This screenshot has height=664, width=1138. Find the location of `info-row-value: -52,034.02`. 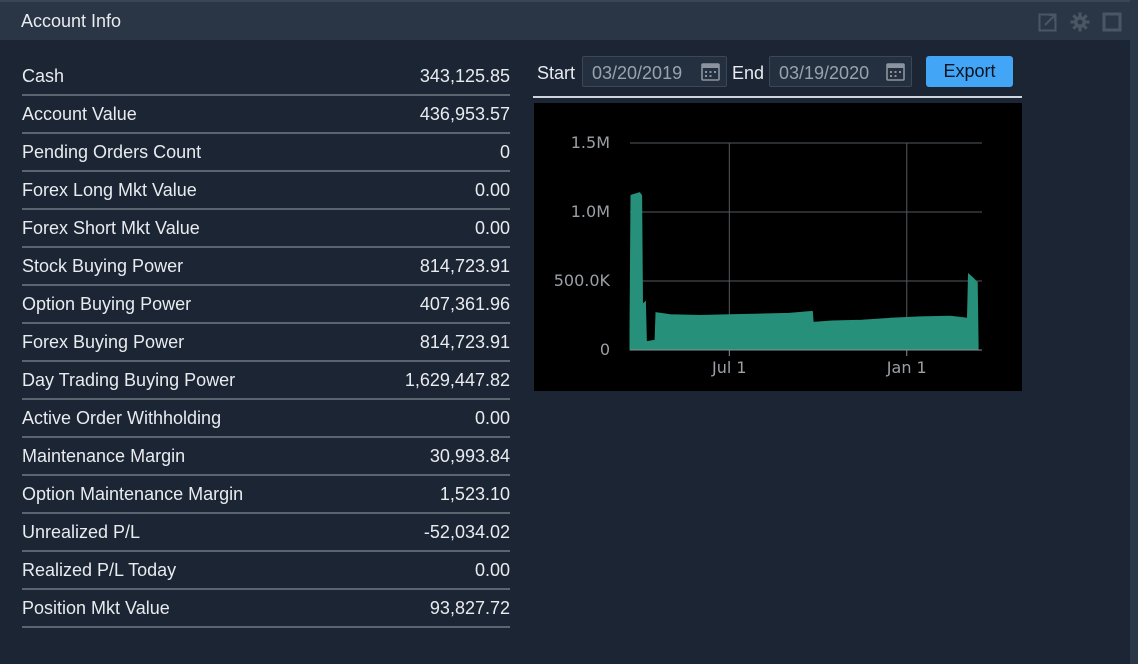

info-row-value: -52,034.02 is located at coordinates (466, 532).